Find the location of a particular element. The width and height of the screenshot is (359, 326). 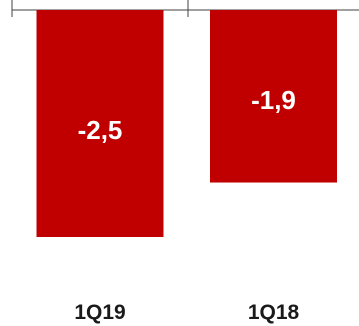

value-labels: -2,5 -1,9 is located at coordinates (187, 115).